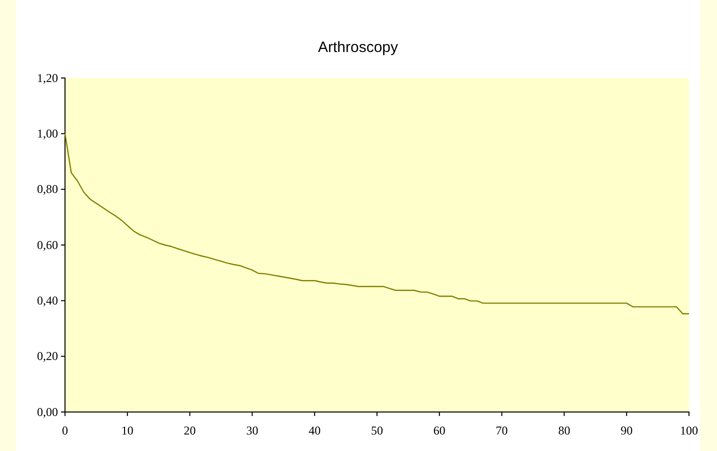 This screenshot has width=717, height=451. I want to click on x-tick-label: 70, so click(502, 431).